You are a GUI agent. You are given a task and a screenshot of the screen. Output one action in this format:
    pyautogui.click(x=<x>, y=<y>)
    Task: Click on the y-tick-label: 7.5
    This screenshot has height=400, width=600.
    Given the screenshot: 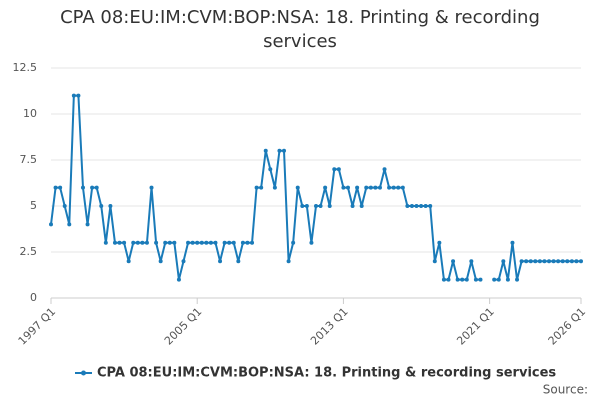 What is the action you would take?
    pyautogui.click(x=29, y=159)
    